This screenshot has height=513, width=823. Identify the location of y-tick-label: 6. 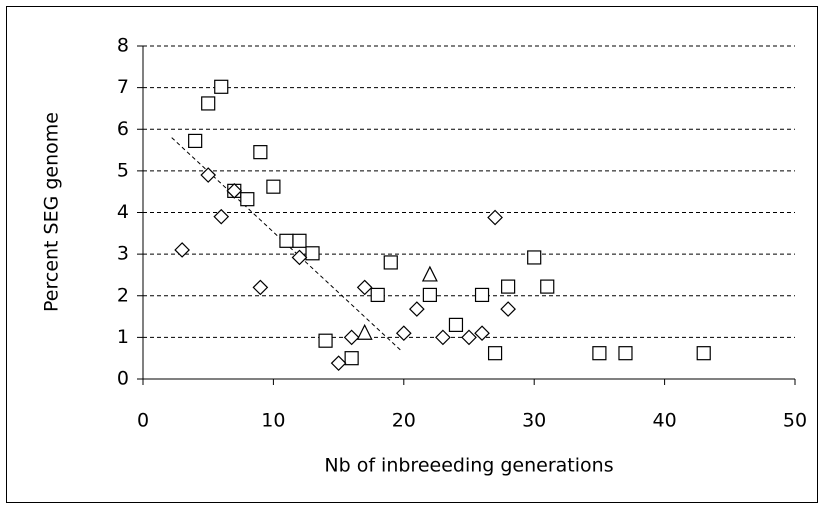
(123, 129).